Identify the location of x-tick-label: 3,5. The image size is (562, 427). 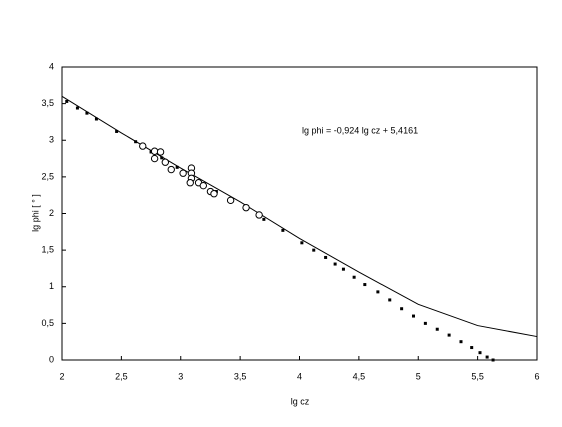
(240, 376).